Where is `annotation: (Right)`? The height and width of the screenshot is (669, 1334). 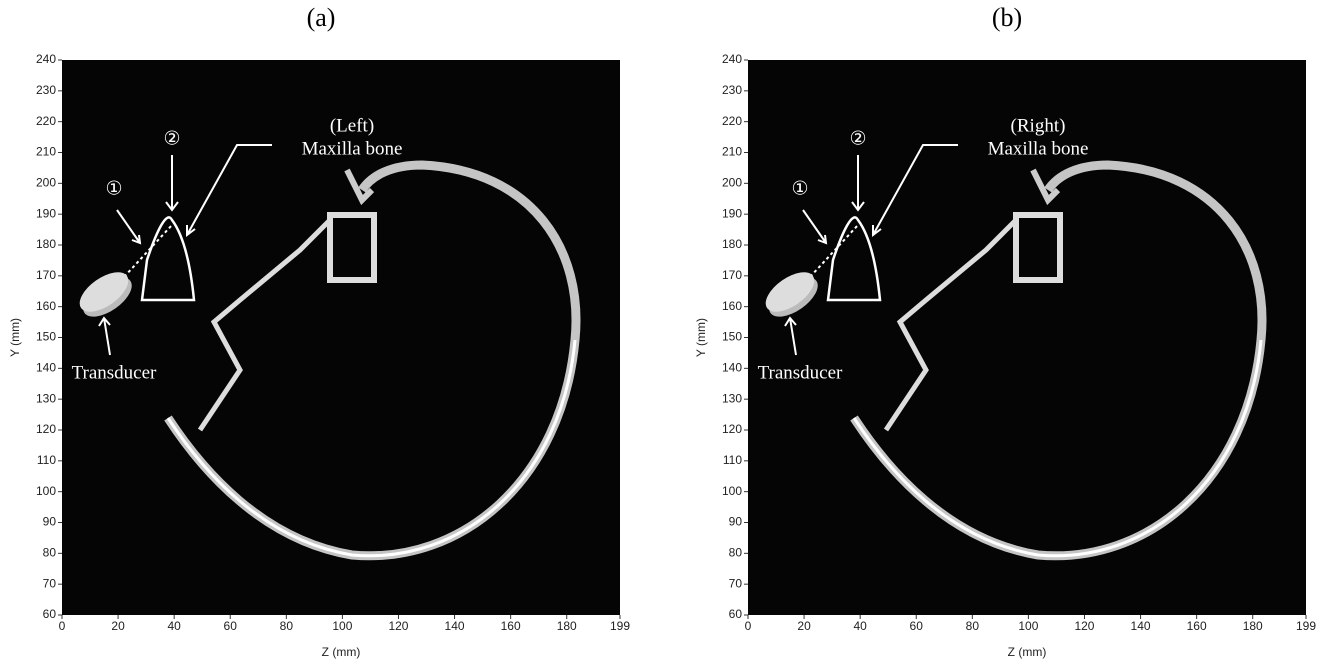 annotation: (Right) is located at coordinates (1038, 125).